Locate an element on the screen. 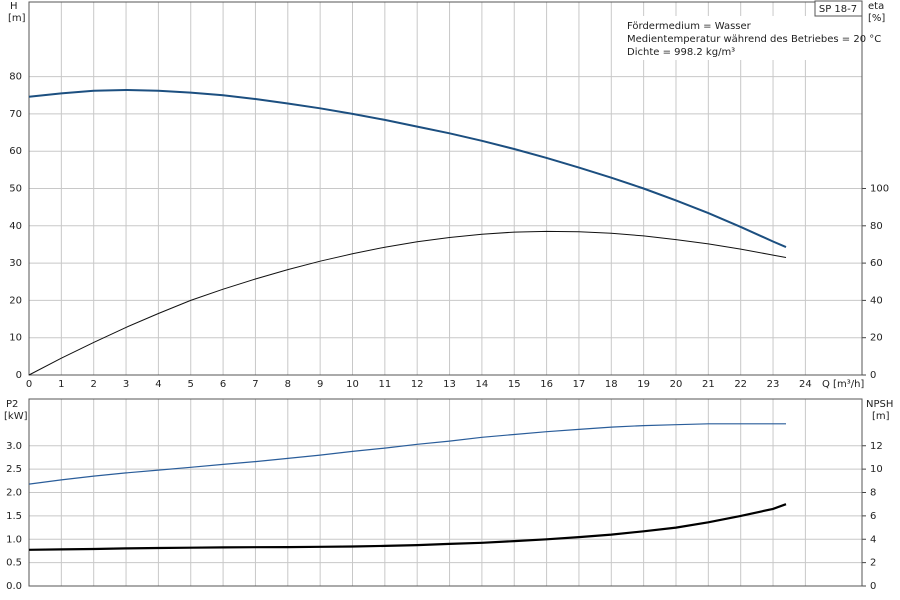 This screenshot has width=900, height=600. x-tick-label: 2 is located at coordinates (94, 384).